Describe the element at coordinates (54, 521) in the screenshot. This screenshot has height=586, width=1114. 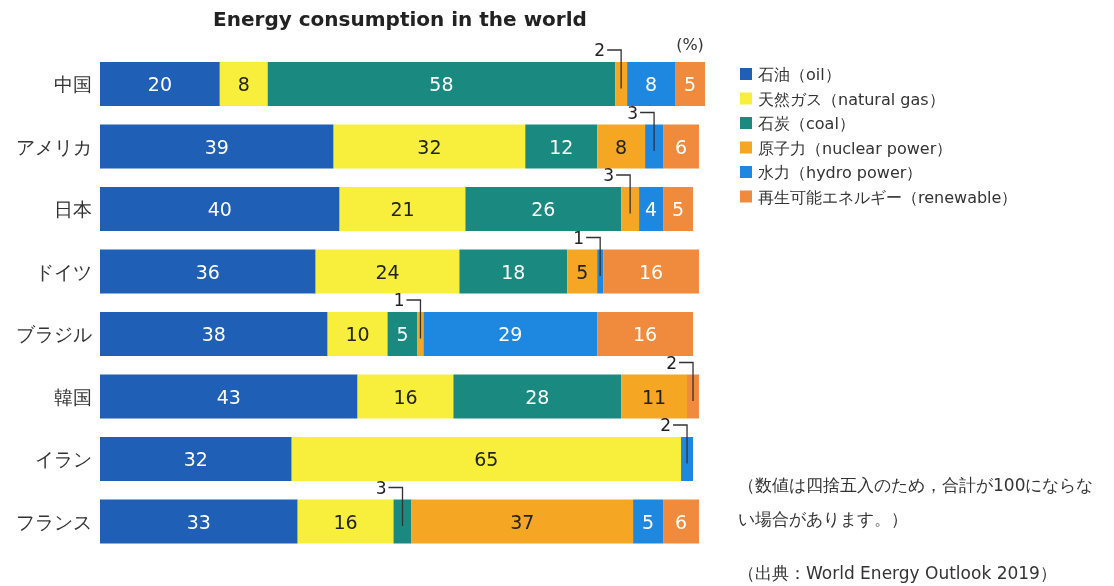
I see `y-tick-label: フランス` at that location.